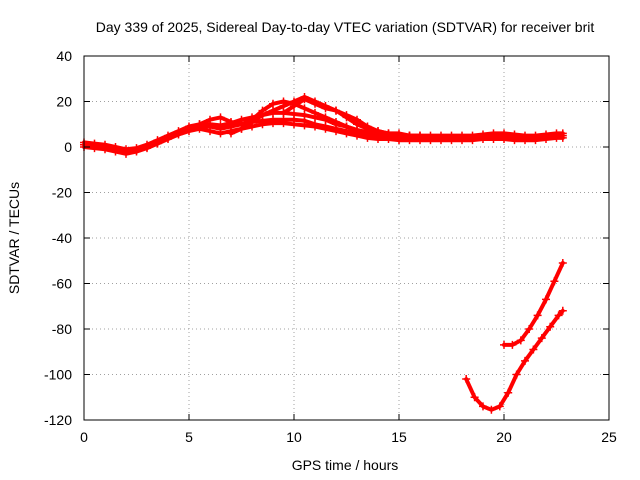 The height and width of the screenshot is (480, 640). Describe the element at coordinates (294, 437) in the screenshot. I see `x-tick-label: 10` at that location.